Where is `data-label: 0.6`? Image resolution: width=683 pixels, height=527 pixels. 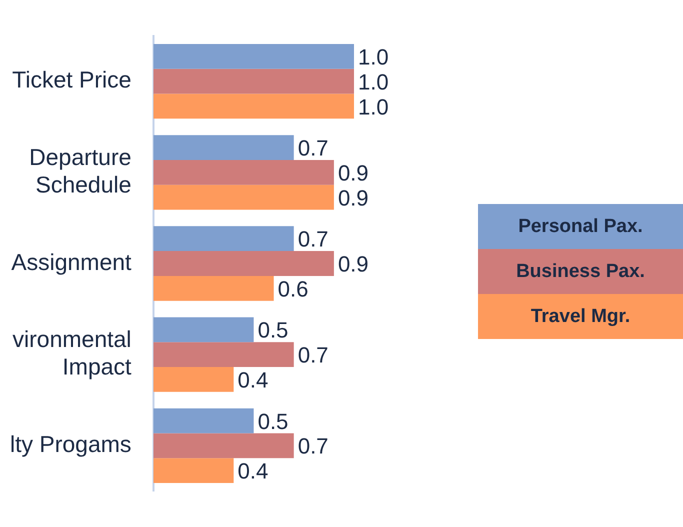
data-label: 0.6 is located at coordinates (293, 289).